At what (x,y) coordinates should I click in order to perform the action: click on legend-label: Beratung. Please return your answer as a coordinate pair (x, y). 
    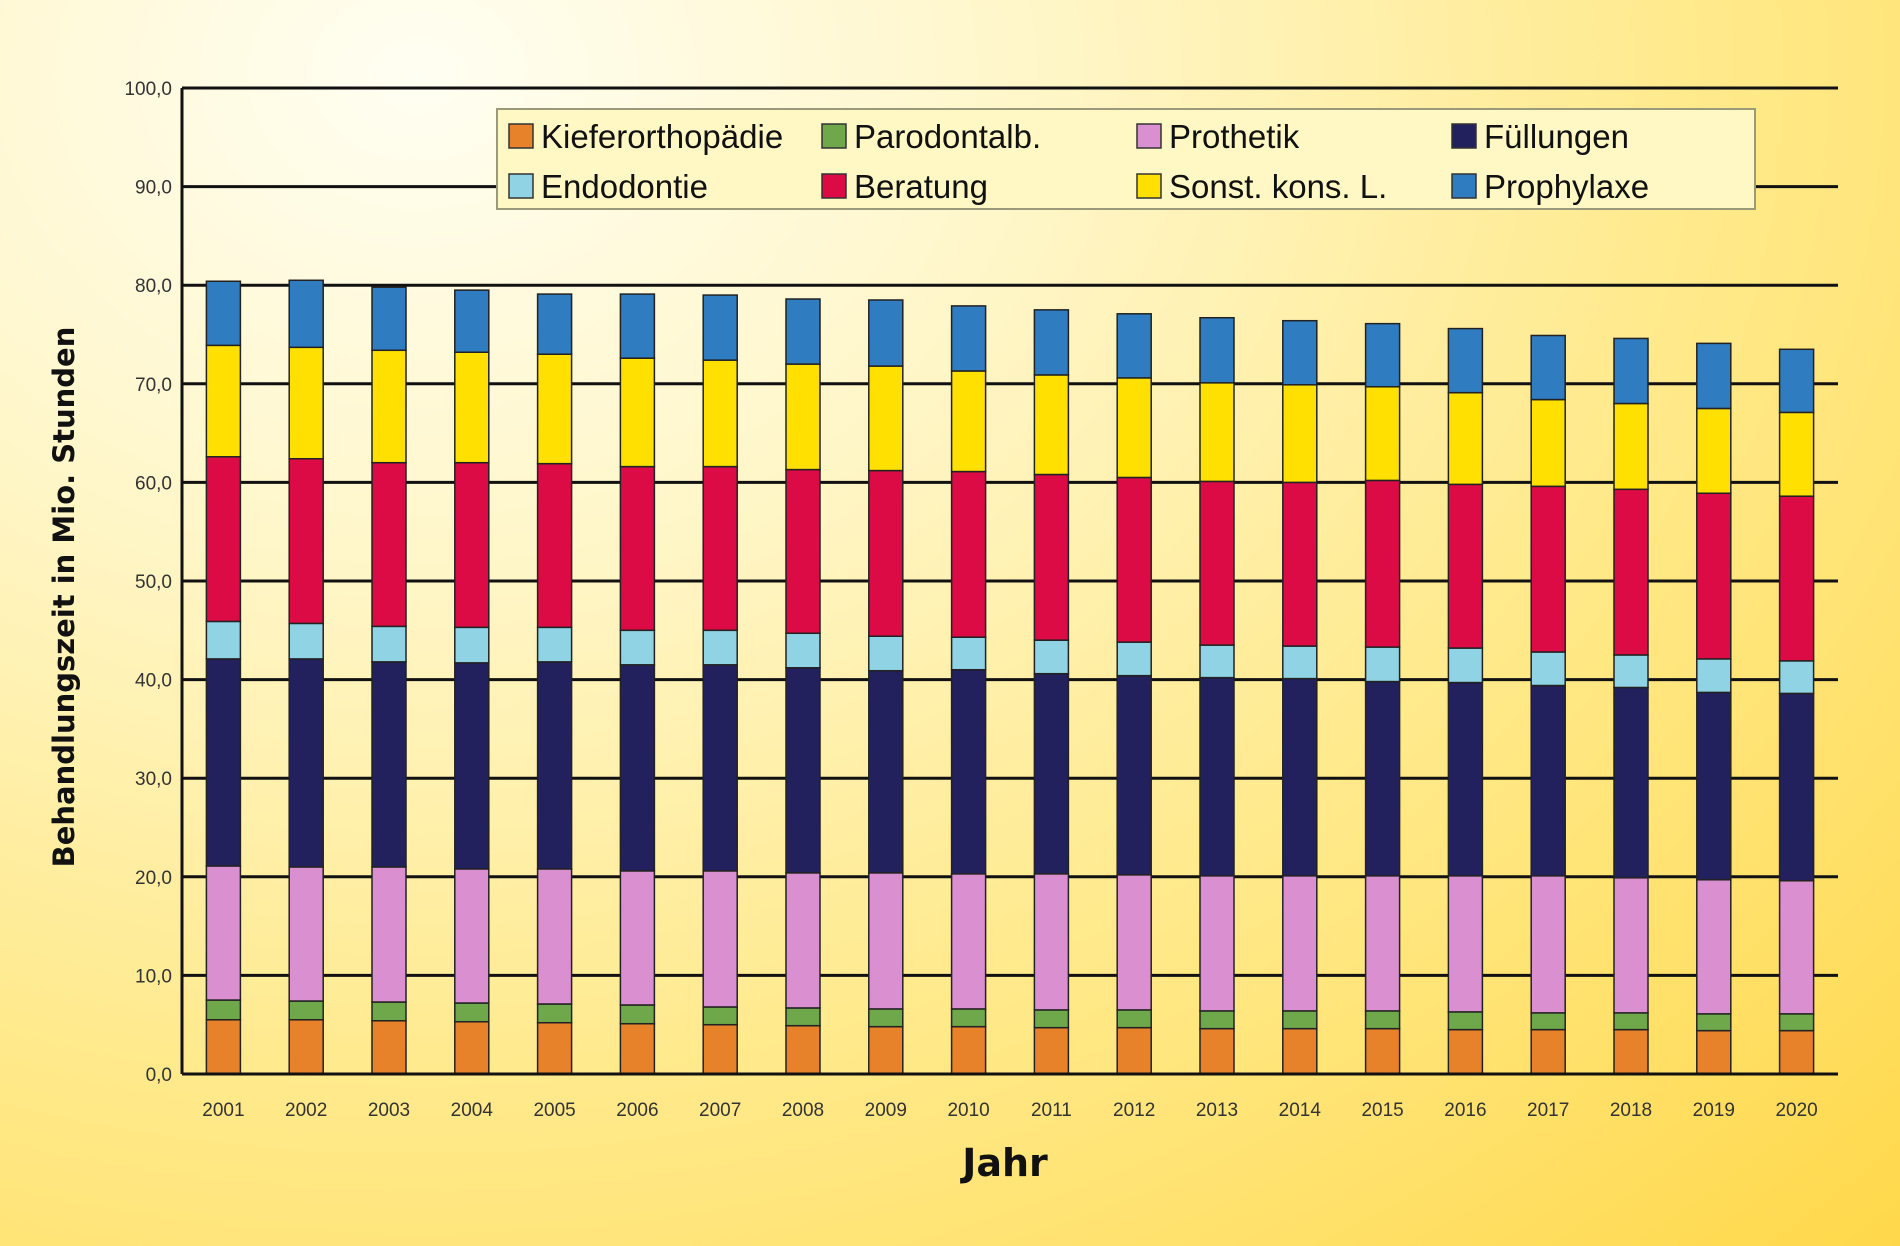
    Looking at the image, I should click on (921, 186).